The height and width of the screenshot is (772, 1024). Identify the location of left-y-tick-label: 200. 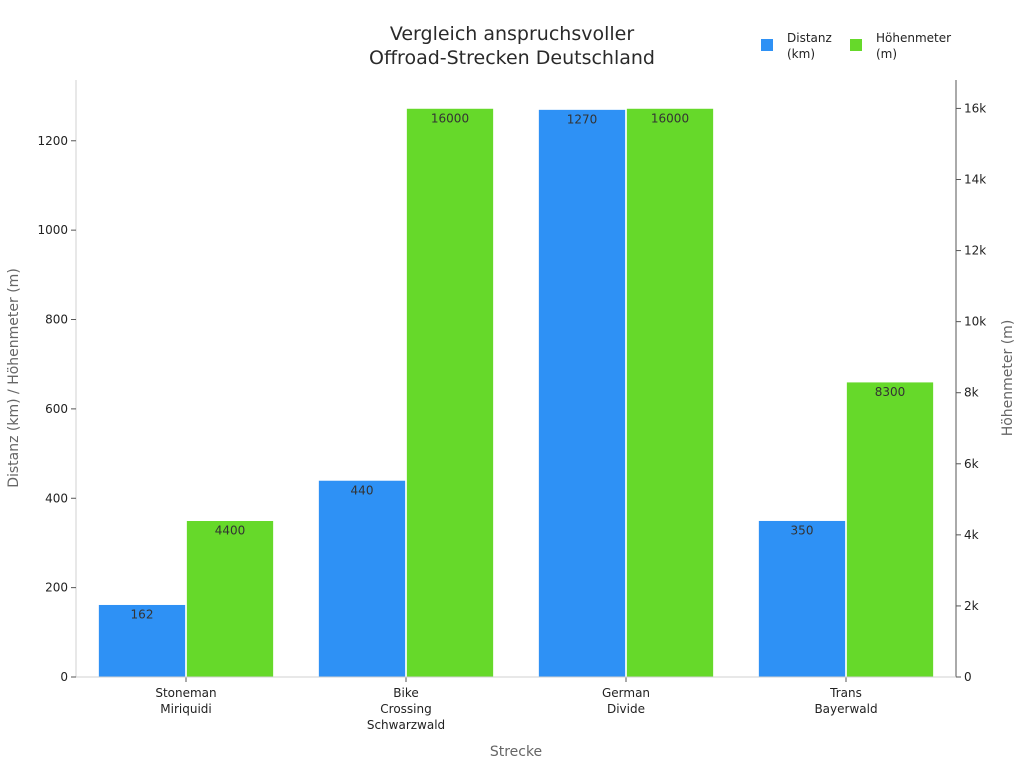
(56, 588).